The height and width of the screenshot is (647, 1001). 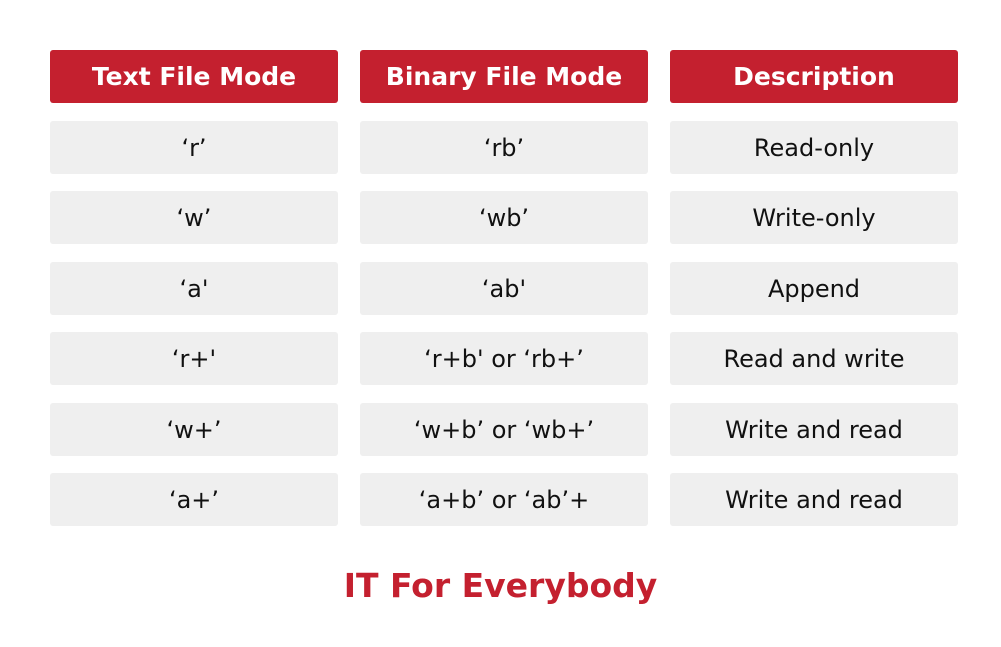 What do you see at coordinates (814, 76) in the screenshot?
I see `header-description: Description` at bounding box center [814, 76].